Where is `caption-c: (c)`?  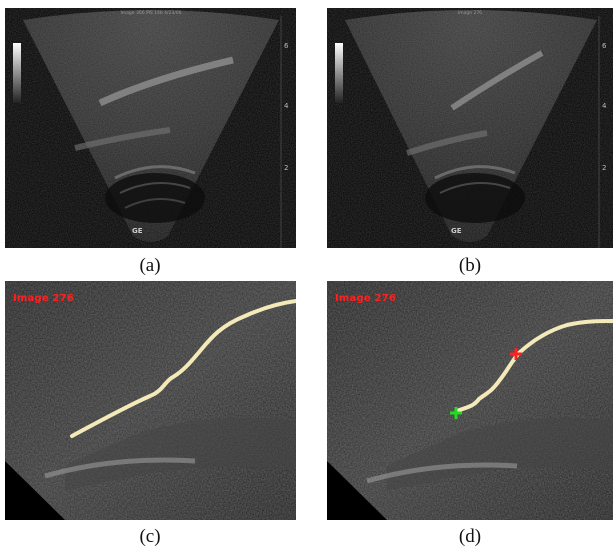
caption-c: (c) is located at coordinates (150, 536).